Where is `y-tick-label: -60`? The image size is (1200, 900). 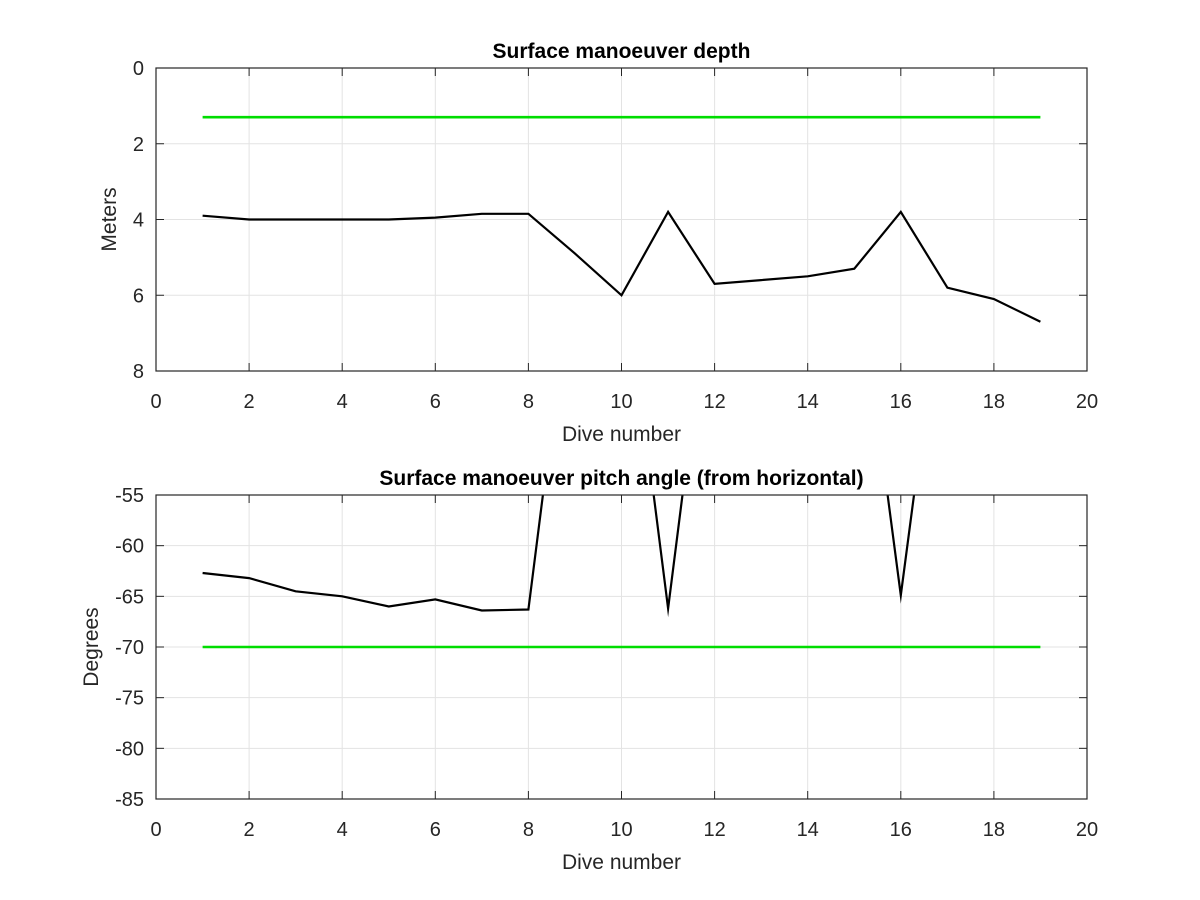
y-tick-label: -60 is located at coordinates (129, 547).